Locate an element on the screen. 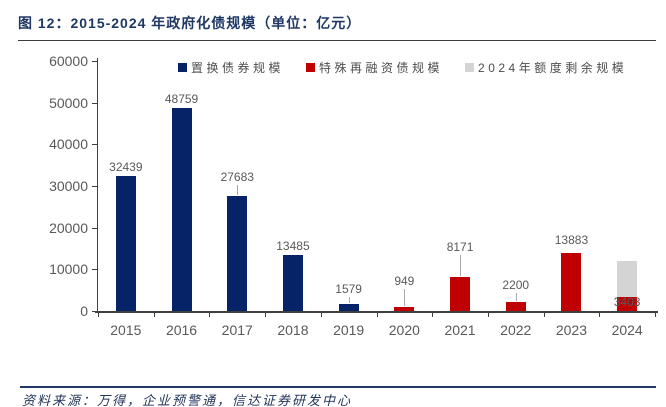 This screenshot has width=666, height=407. bar-value-label: 13485 is located at coordinates (293, 245).